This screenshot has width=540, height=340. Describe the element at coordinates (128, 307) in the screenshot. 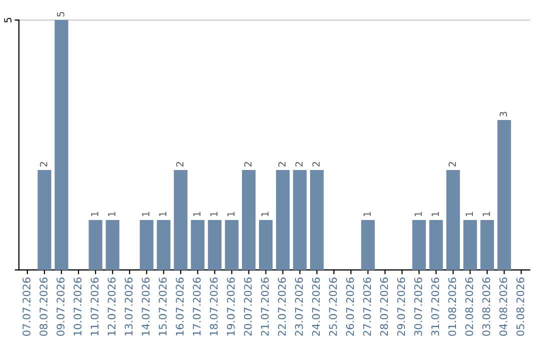

I see `x-tick-label: 13.07.2026` at that location.